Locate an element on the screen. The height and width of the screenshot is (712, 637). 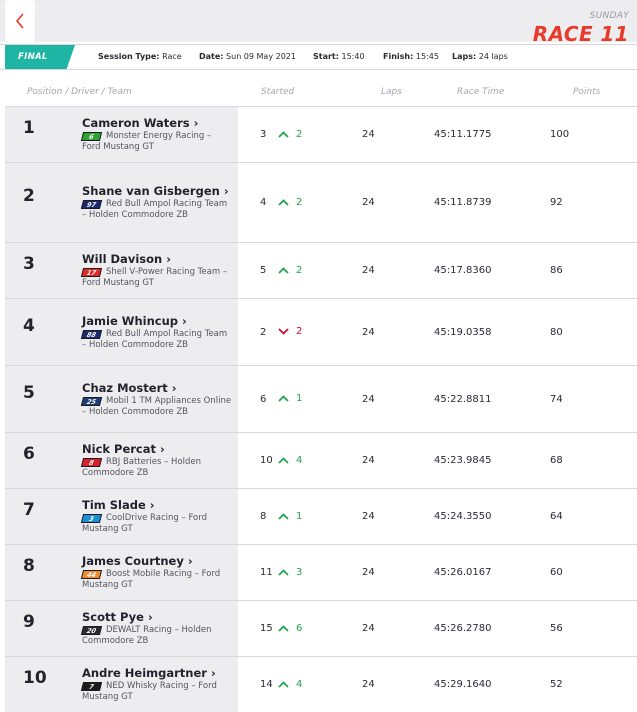
driver-name-link: Tim Slade › is located at coordinates (157, 505).